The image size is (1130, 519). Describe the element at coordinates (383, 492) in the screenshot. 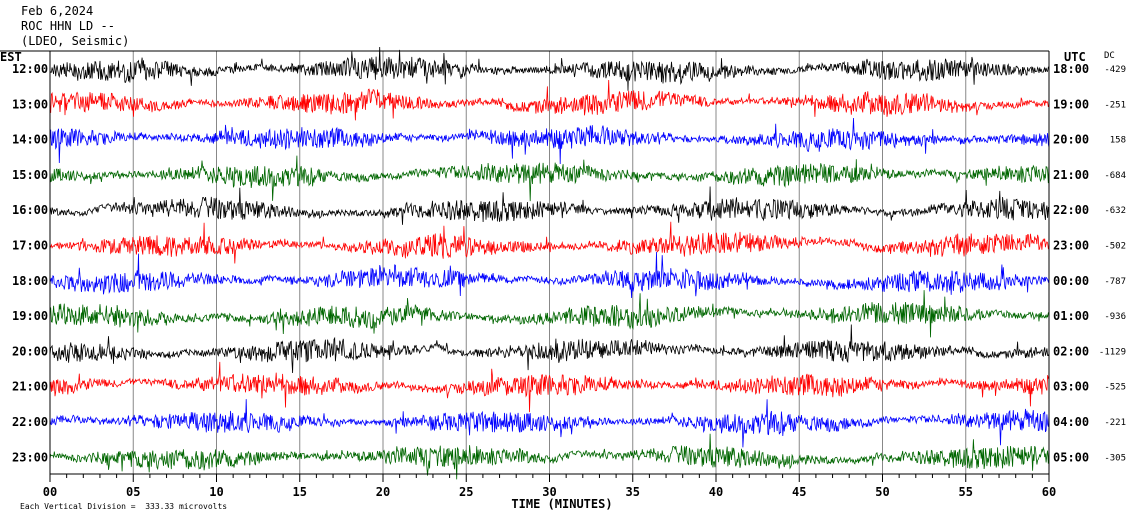

I see `x-tick-label: 20` at that location.